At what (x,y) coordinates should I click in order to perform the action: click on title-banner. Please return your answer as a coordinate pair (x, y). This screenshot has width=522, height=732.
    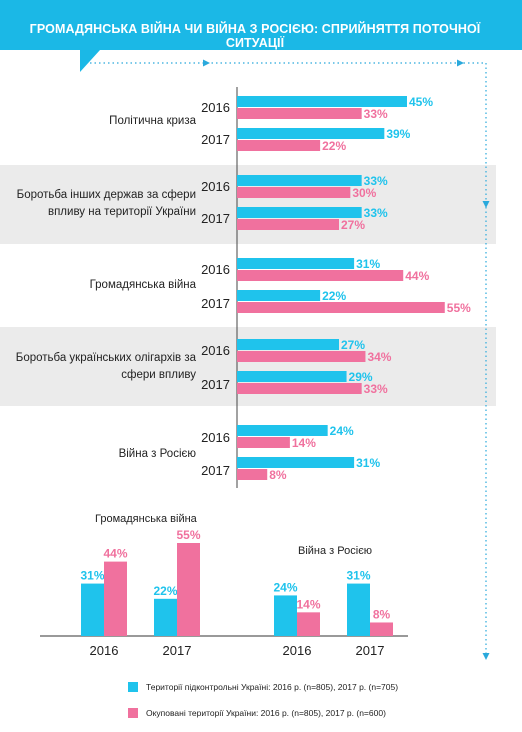
    Looking at the image, I should click on (261, 36).